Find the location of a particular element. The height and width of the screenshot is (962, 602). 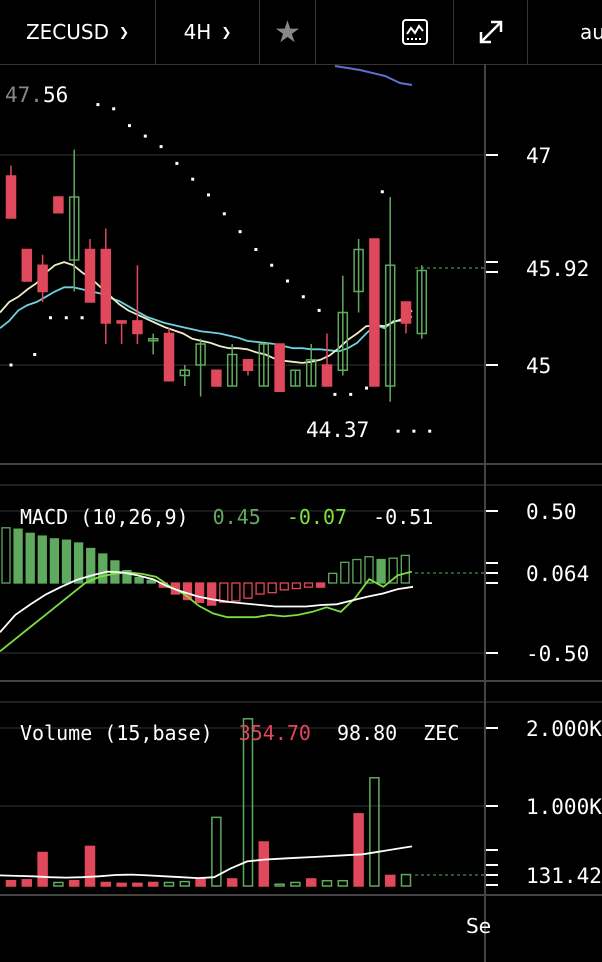

axis-label: 45 is located at coordinates (538, 366).